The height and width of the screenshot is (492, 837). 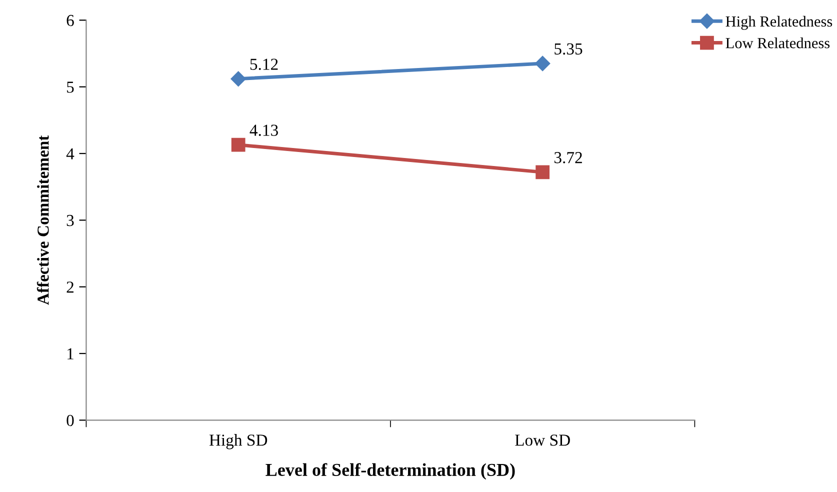 What do you see at coordinates (70, 287) in the screenshot?
I see `y-tick-label: 2` at bounding box center [70, 287].